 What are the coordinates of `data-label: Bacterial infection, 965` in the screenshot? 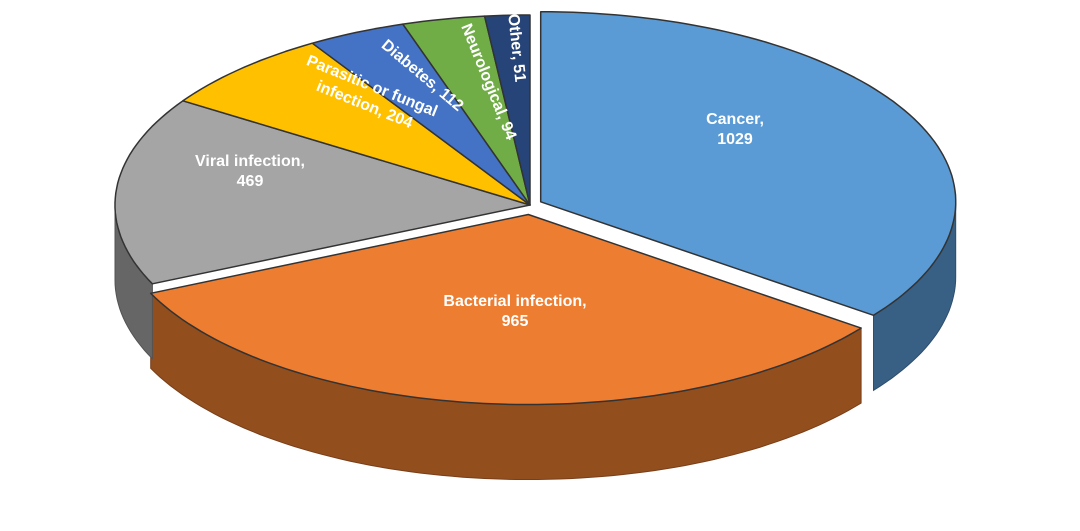 It's located at (514, 311).